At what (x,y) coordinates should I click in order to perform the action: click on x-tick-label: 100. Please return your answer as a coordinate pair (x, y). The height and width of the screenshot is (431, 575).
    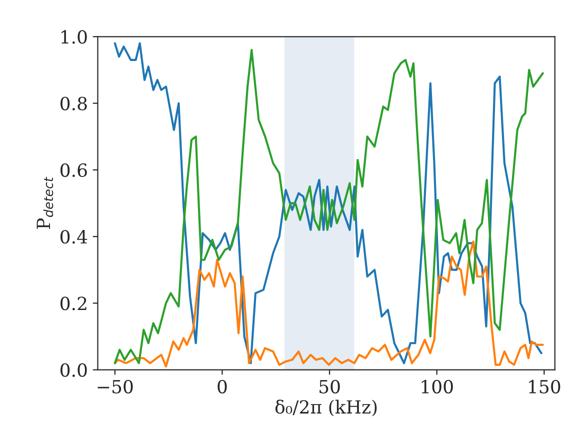
    Looking at the image, I should click on (437, 387).